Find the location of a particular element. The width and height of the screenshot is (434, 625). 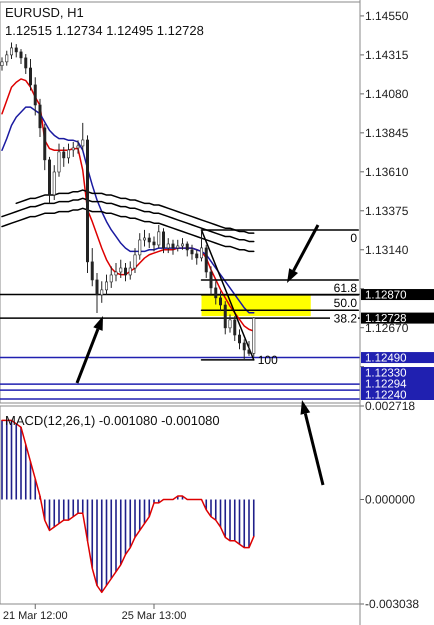

series-label: 61.8 is located at coordinates (346, 287).